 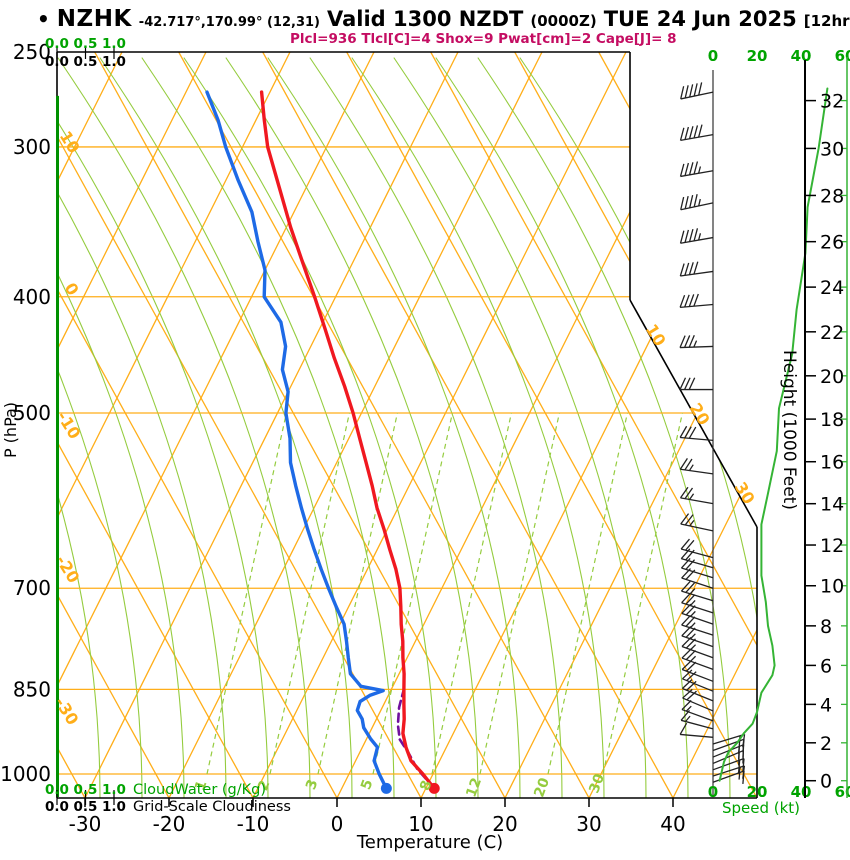 What do you see at coordinates (86, 790) in the screenshot?
I see `cloudwater-scale-tick: 0.5` at bounding box center [86, 790].